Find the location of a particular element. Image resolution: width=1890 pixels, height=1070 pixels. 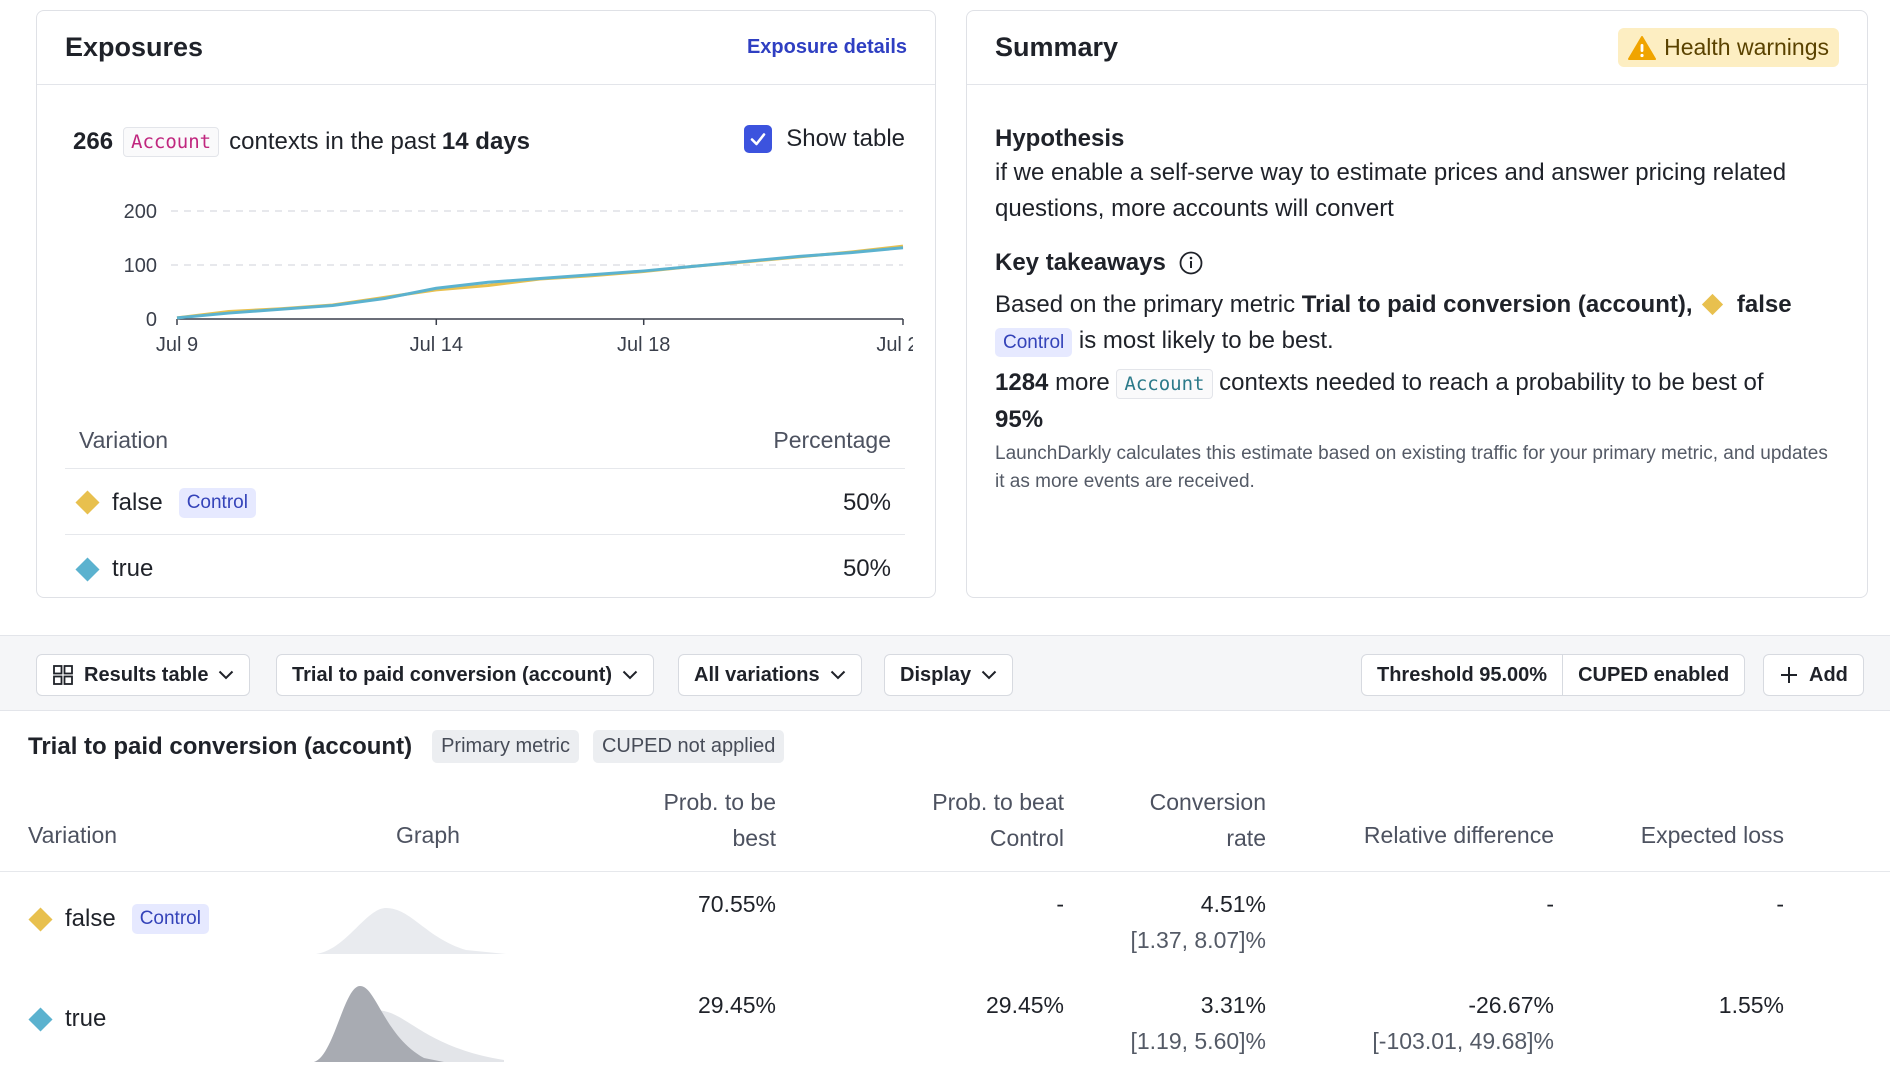

exposures-header: Exposures Exposure details is located at coordinates (486, 48).